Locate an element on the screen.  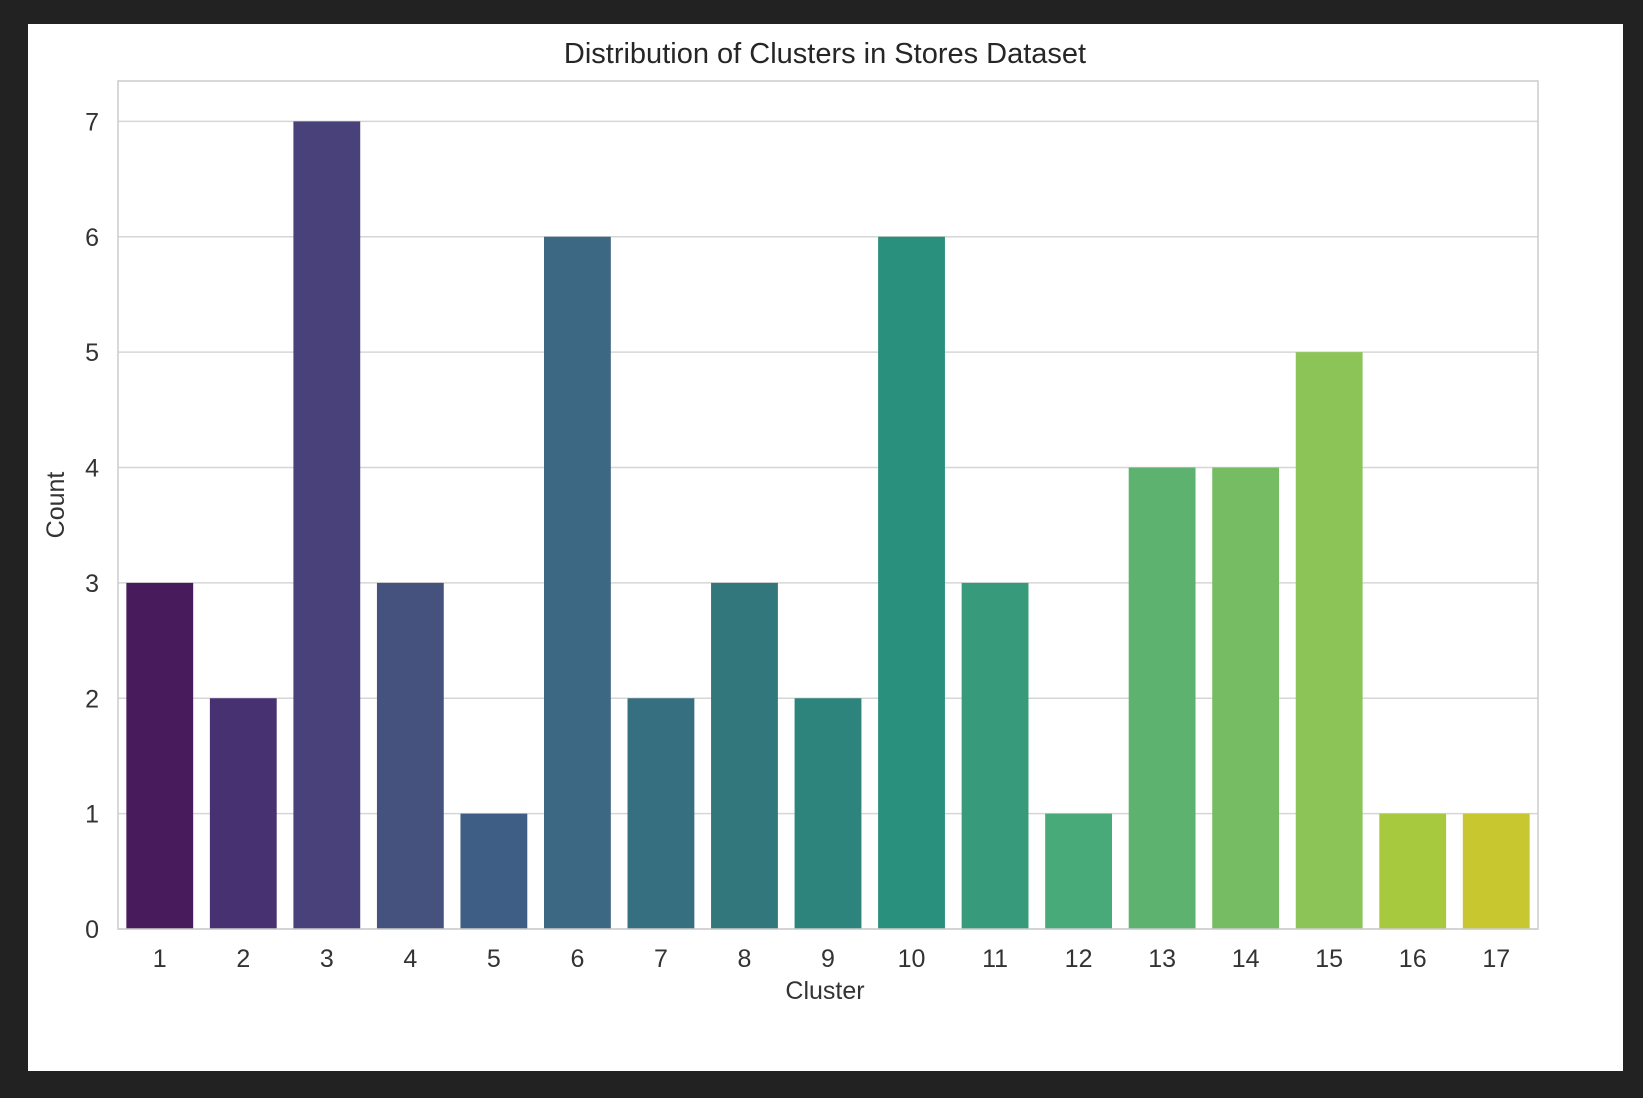
y-tick-label: 3 is located at coordinates (92, 584).